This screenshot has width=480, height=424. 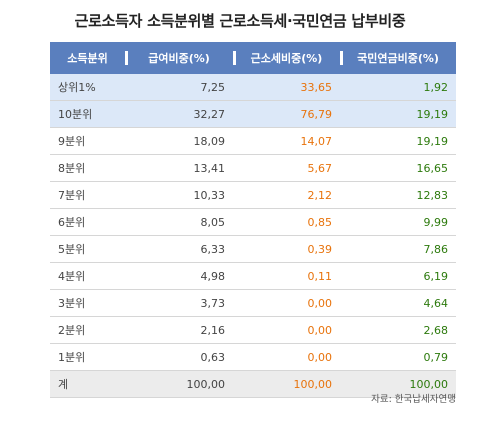 What do you see at coordinates (398, 87) in the screenshot?
I see `cell-pension-share: 1,92` at bounding box center [398, 87].